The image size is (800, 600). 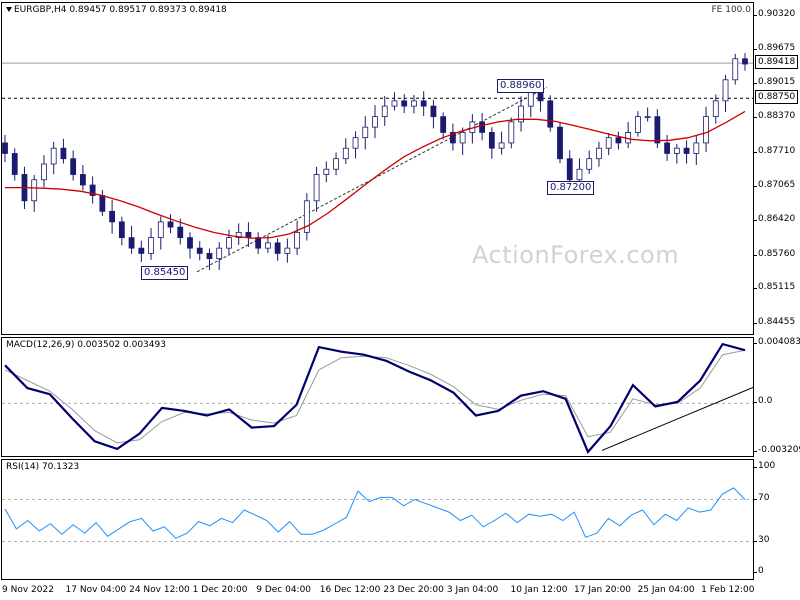 I want to click on macd-tick-label: 0.004083, so click(x=777, y=342).